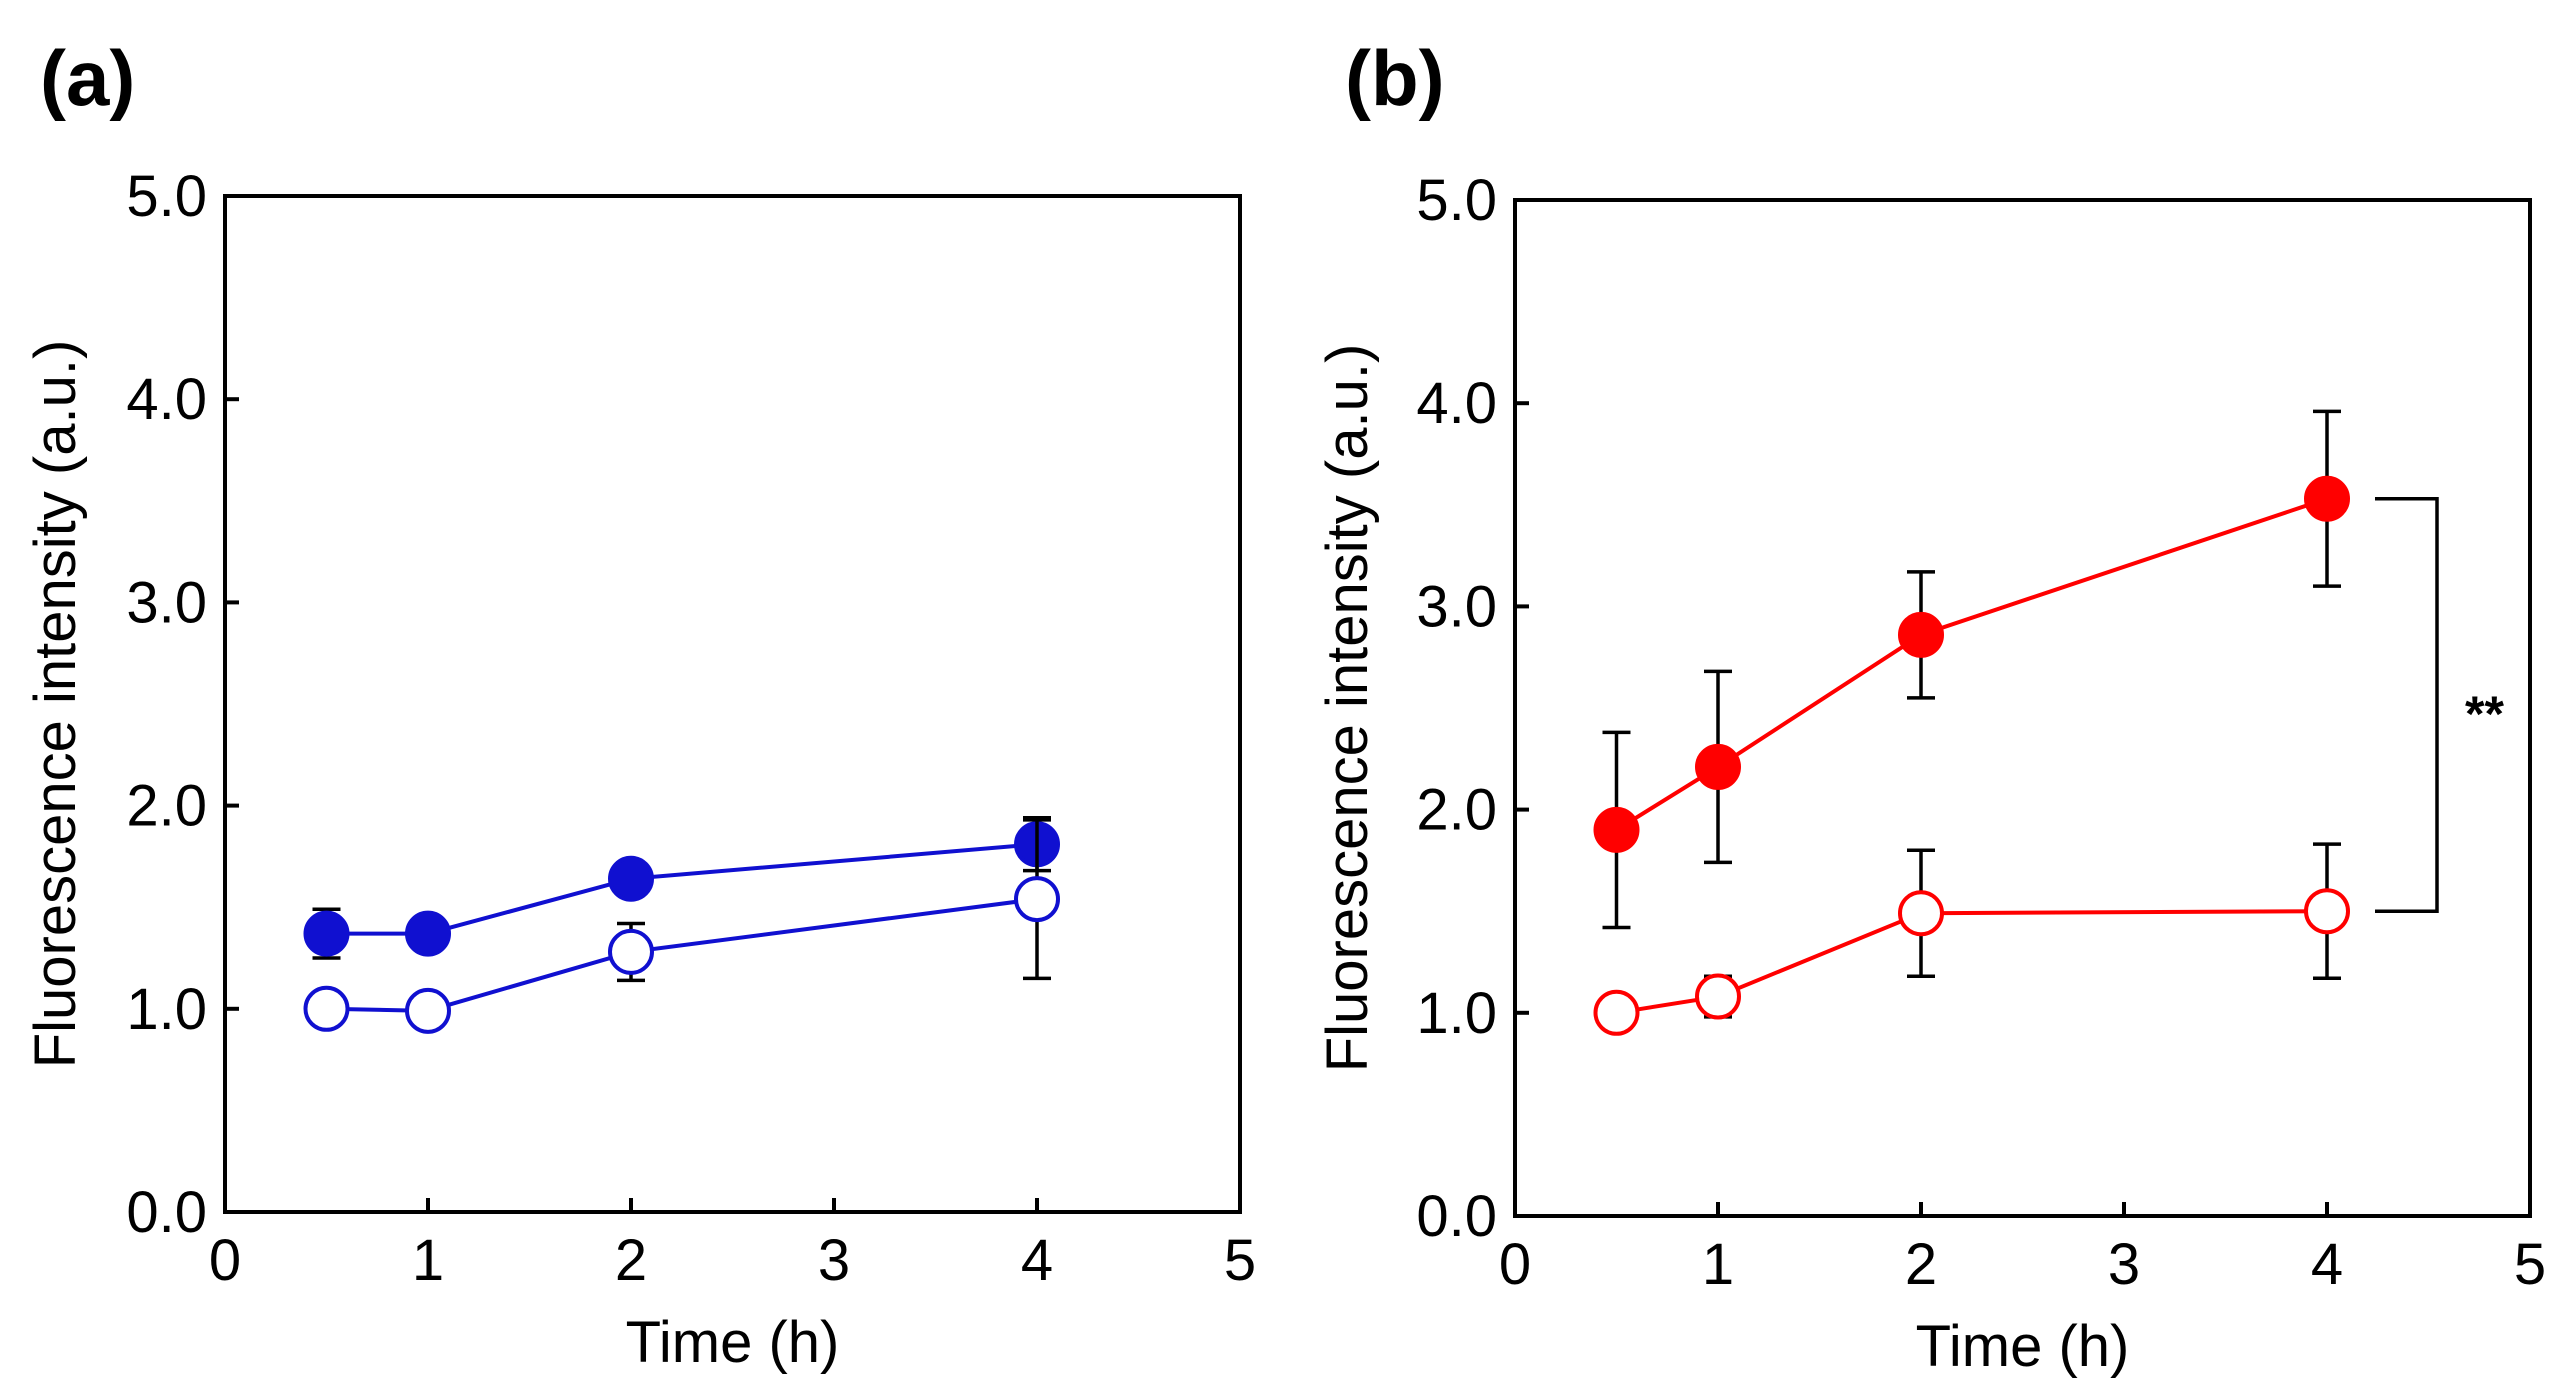  I want to click on panel-label: (a), so click(87, 78).